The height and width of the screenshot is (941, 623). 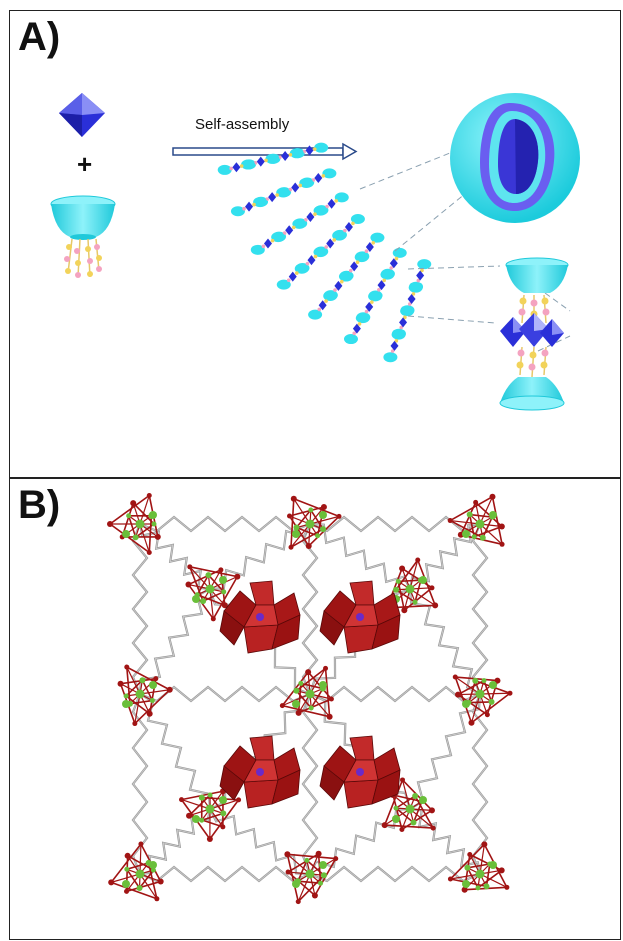 What do you see at coordinates (465, 250) in the screenshot?
I see `zoom-guide-lines` at bounding box center [465, 250].